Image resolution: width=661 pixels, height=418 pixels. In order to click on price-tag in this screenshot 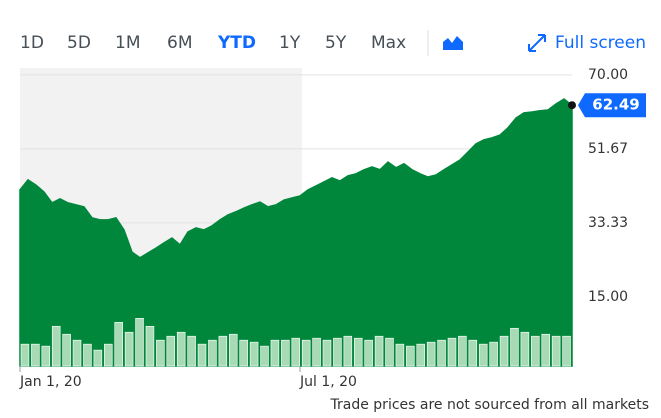, I will do `click(612, 105)`.